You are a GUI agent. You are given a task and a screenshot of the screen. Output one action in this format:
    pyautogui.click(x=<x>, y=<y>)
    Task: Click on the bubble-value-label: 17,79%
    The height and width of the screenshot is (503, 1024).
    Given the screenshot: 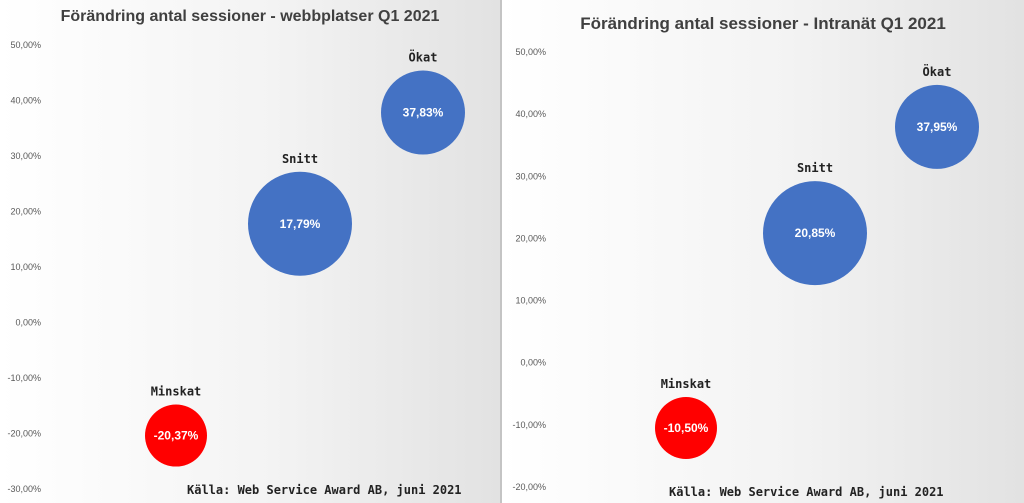 What is the action you would take?
    pyautogui.click(x=300, y=224)
    